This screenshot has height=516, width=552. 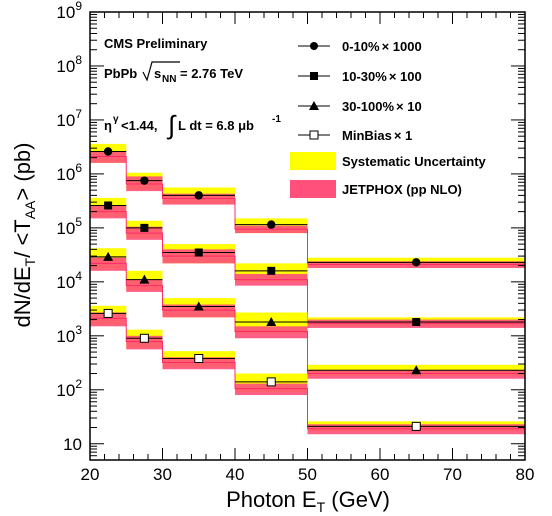 I want to click on x-tick-label: 80, so click(x=525, y=474).